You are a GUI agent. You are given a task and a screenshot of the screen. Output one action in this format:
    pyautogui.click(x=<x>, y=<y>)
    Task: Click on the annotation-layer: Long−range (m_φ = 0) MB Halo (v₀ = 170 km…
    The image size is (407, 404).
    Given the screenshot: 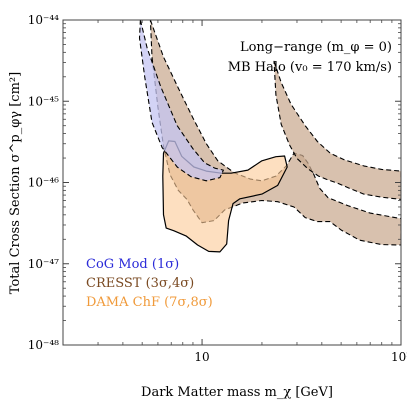 What is the action you would take?
    pyautogui.click(x=310, y=57)
    